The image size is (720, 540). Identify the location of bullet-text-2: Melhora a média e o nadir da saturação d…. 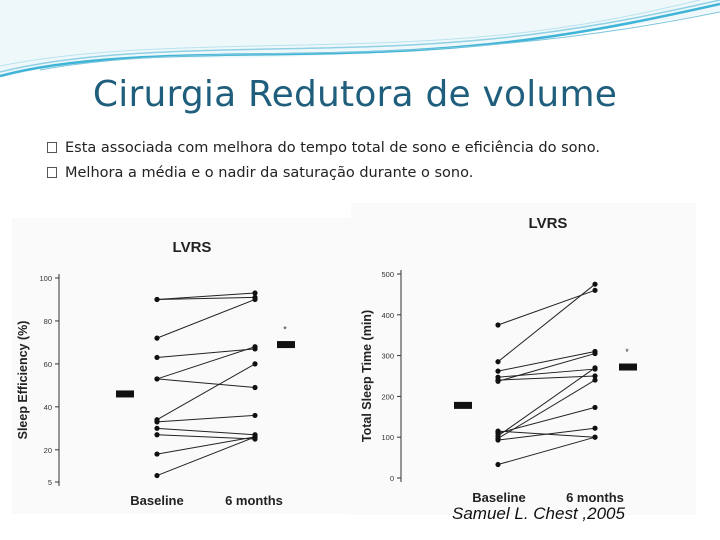
(269, 173).